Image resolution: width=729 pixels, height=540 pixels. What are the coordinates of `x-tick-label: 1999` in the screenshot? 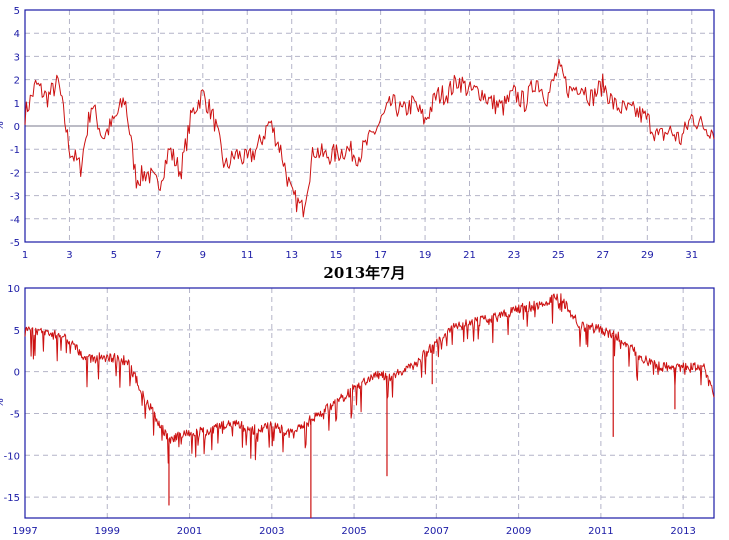 It's located at (107, 531).